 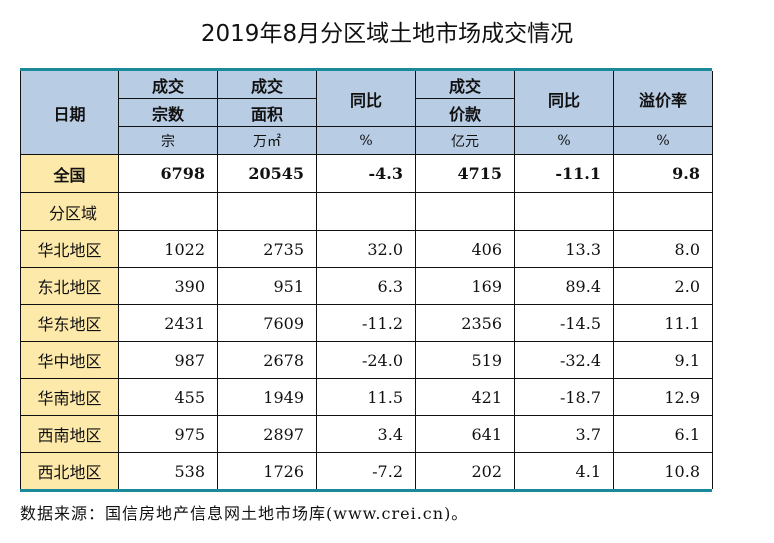 I want to click on region-price-yoy: 13.3, so click(x=564, y=249).